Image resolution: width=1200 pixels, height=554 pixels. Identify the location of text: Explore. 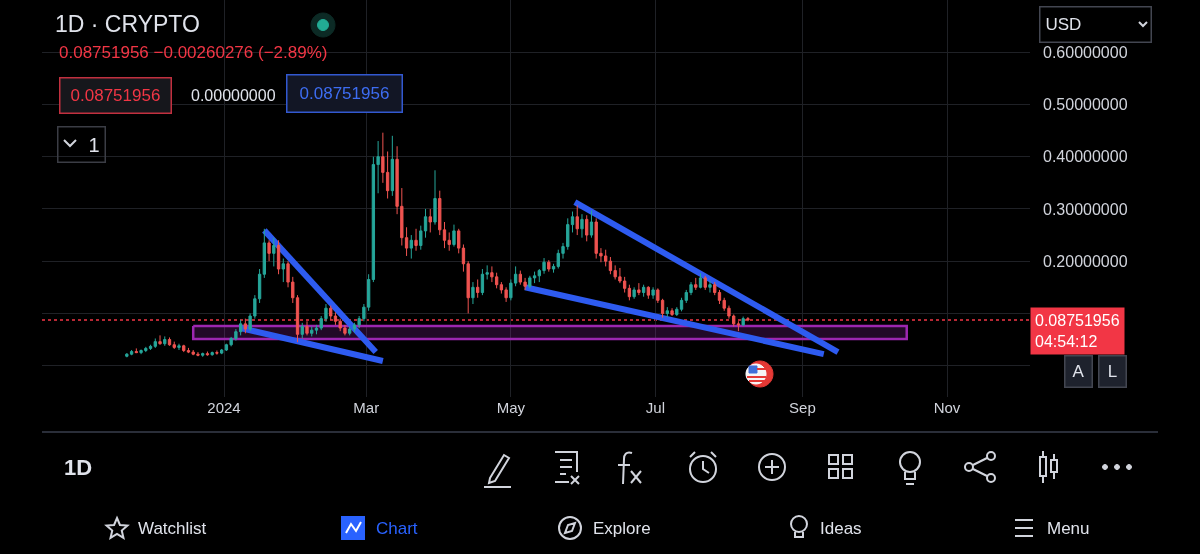
(622, 528).